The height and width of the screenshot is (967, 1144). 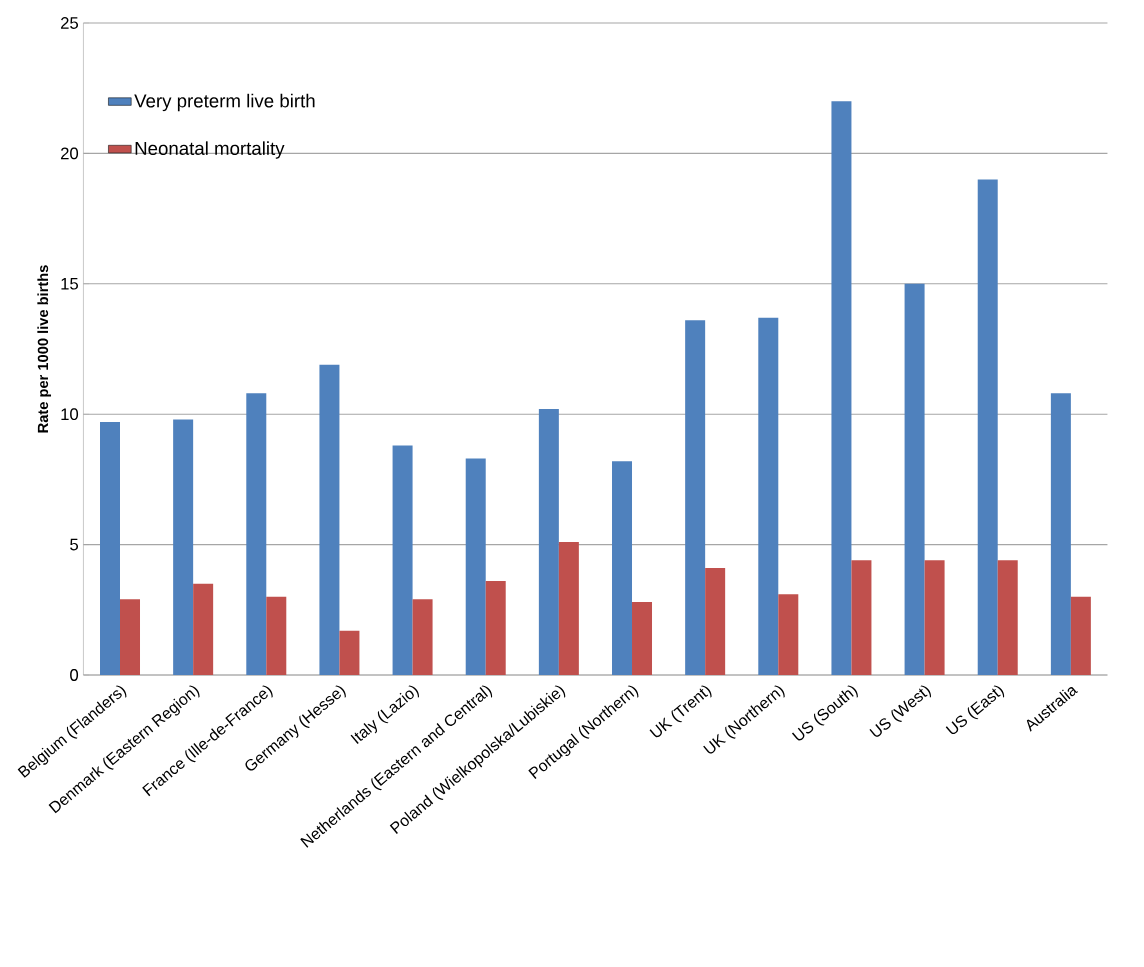 I want to click on y-tick-label: 10, so click(x=70, y=414).